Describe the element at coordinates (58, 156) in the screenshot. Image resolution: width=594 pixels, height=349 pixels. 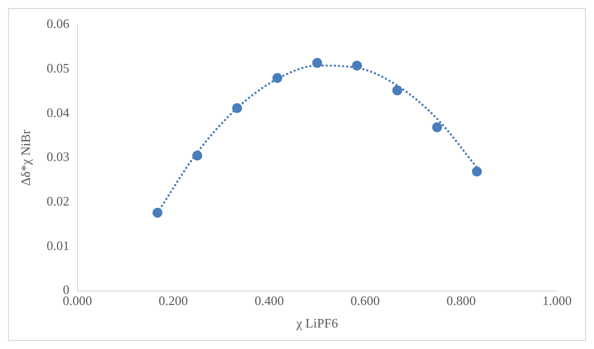
I see `y-tick-label: 0.03` at that location.